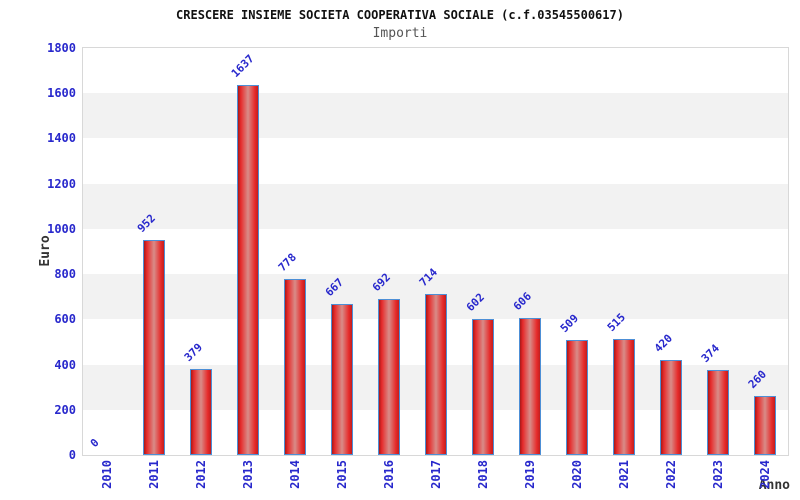 The height and width of the screenshot is (500, 800). Describe the element at coordinates (61, 93) in the screenshot. I see `y-tick-label: 1600` at that location.